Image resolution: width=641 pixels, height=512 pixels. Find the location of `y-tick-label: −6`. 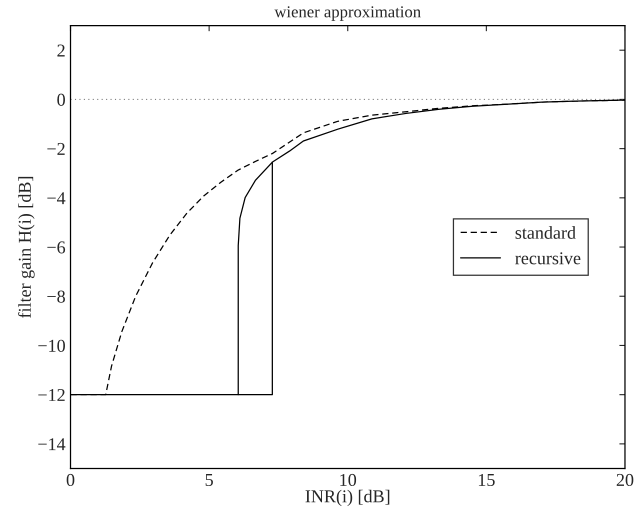

y-tick-label: −6 is located at coordinates (56, 247).